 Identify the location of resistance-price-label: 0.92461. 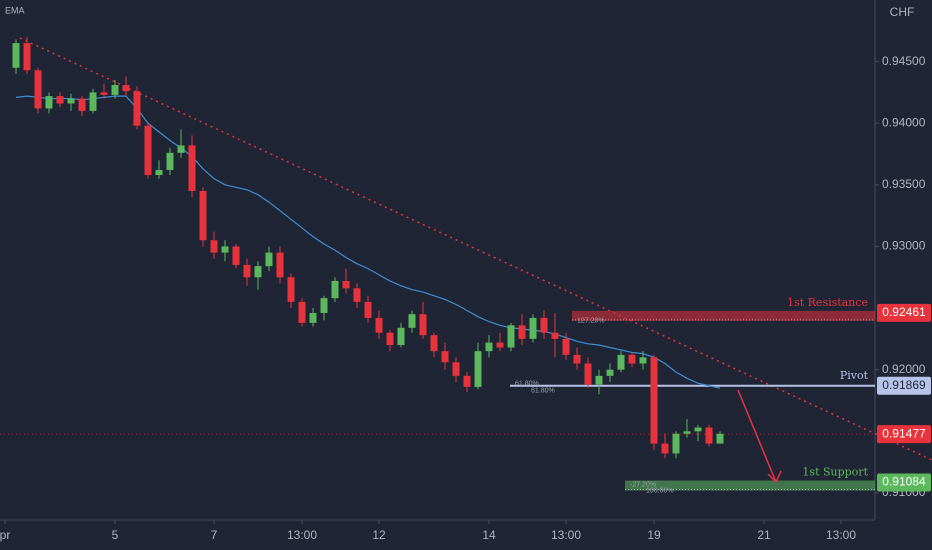
(904, 312).